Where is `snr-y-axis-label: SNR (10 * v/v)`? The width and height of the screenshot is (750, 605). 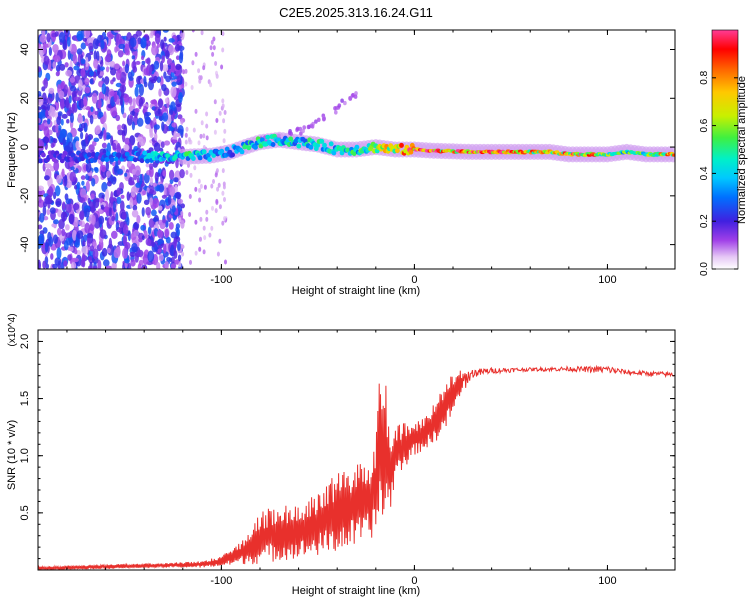
snr-y-axis-label: SNR (10 * v/v) is located at coordinates (12, 455).